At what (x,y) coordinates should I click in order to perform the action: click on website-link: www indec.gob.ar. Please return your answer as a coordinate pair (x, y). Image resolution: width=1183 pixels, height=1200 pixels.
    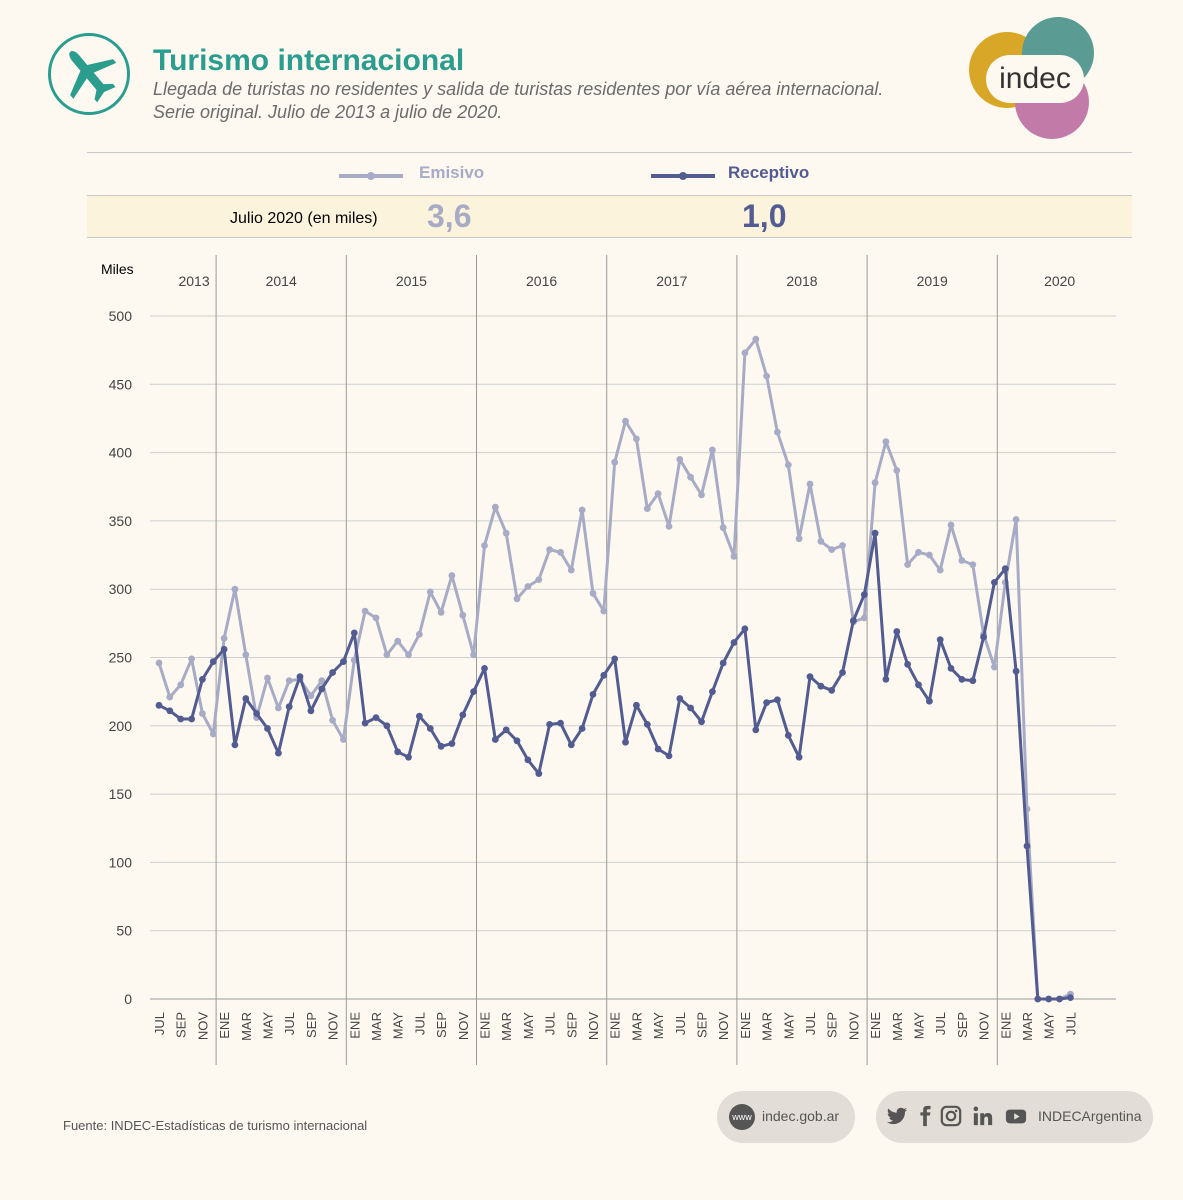
    Looking at the image, I should click on (786, 1117).